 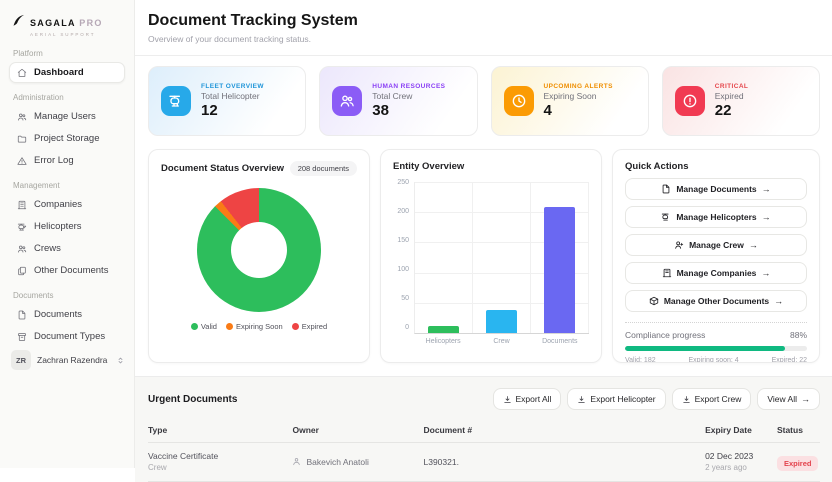 I want to click on sidebar-item-dashboard: Dashboard, so click(x=67, y=72).